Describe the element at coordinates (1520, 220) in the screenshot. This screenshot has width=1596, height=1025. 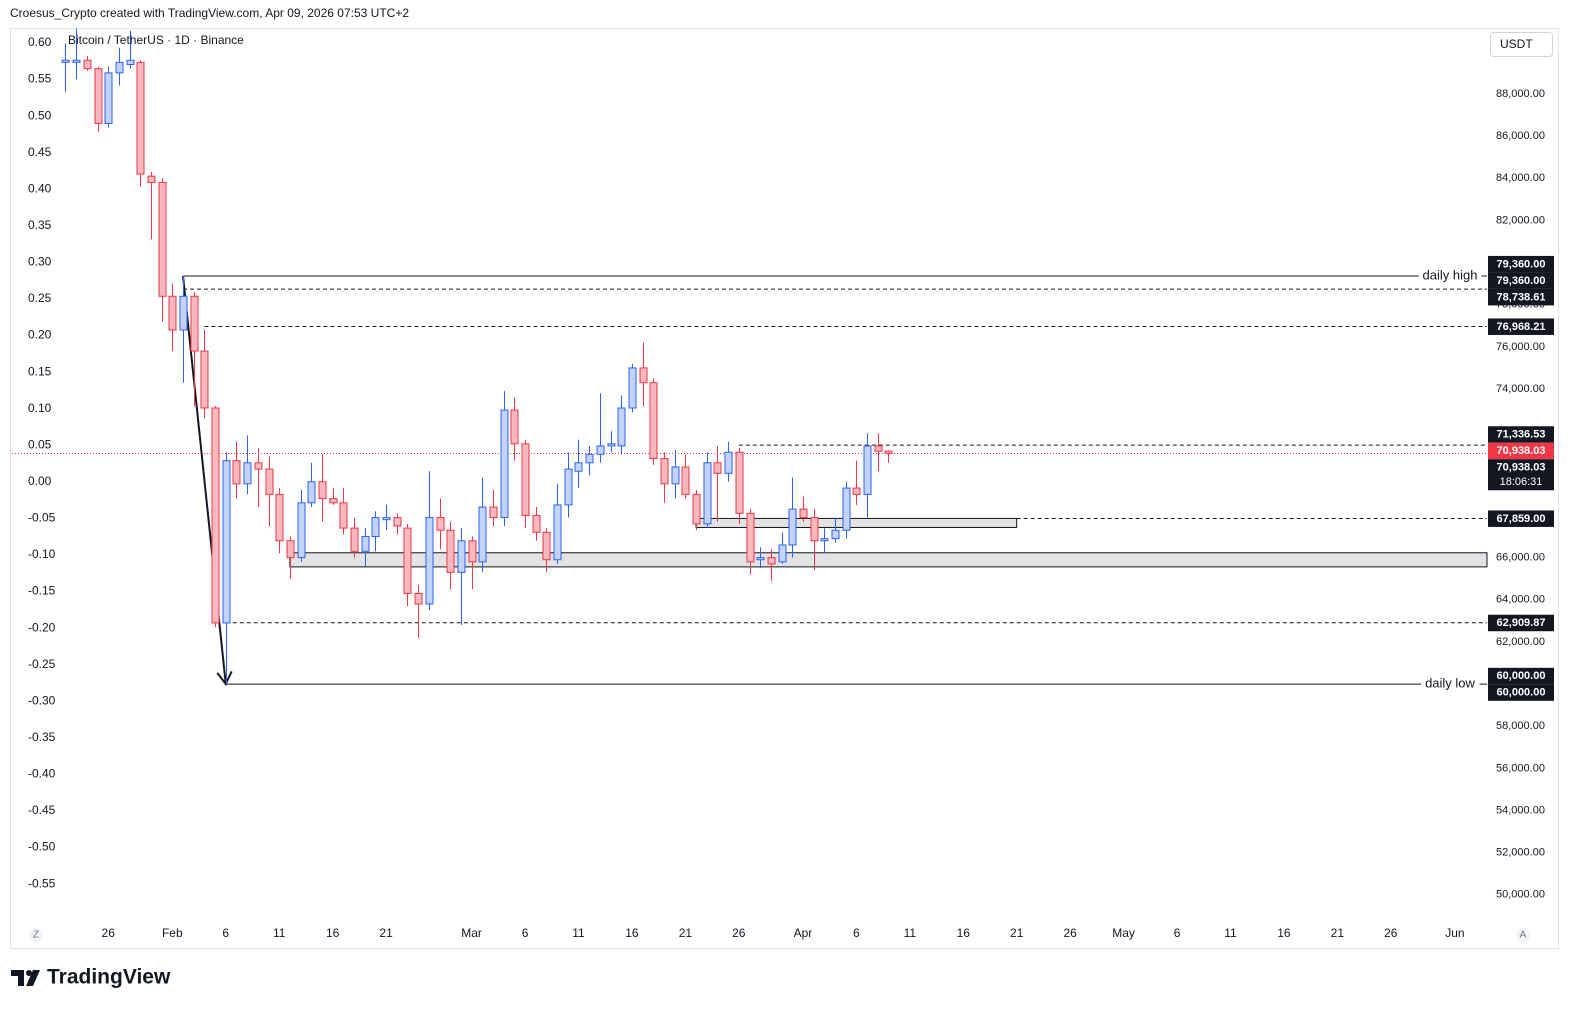
I see `y-tick-label: 82,000.00` at that location.